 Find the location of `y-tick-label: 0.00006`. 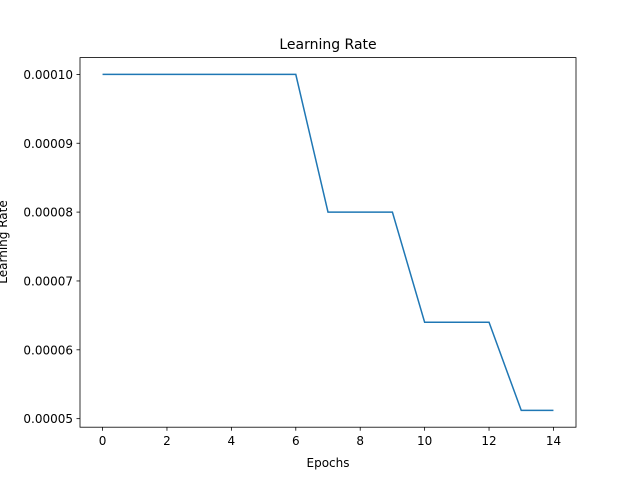

y-tick-label: 0.00006 is located at coordinates (48, 350).